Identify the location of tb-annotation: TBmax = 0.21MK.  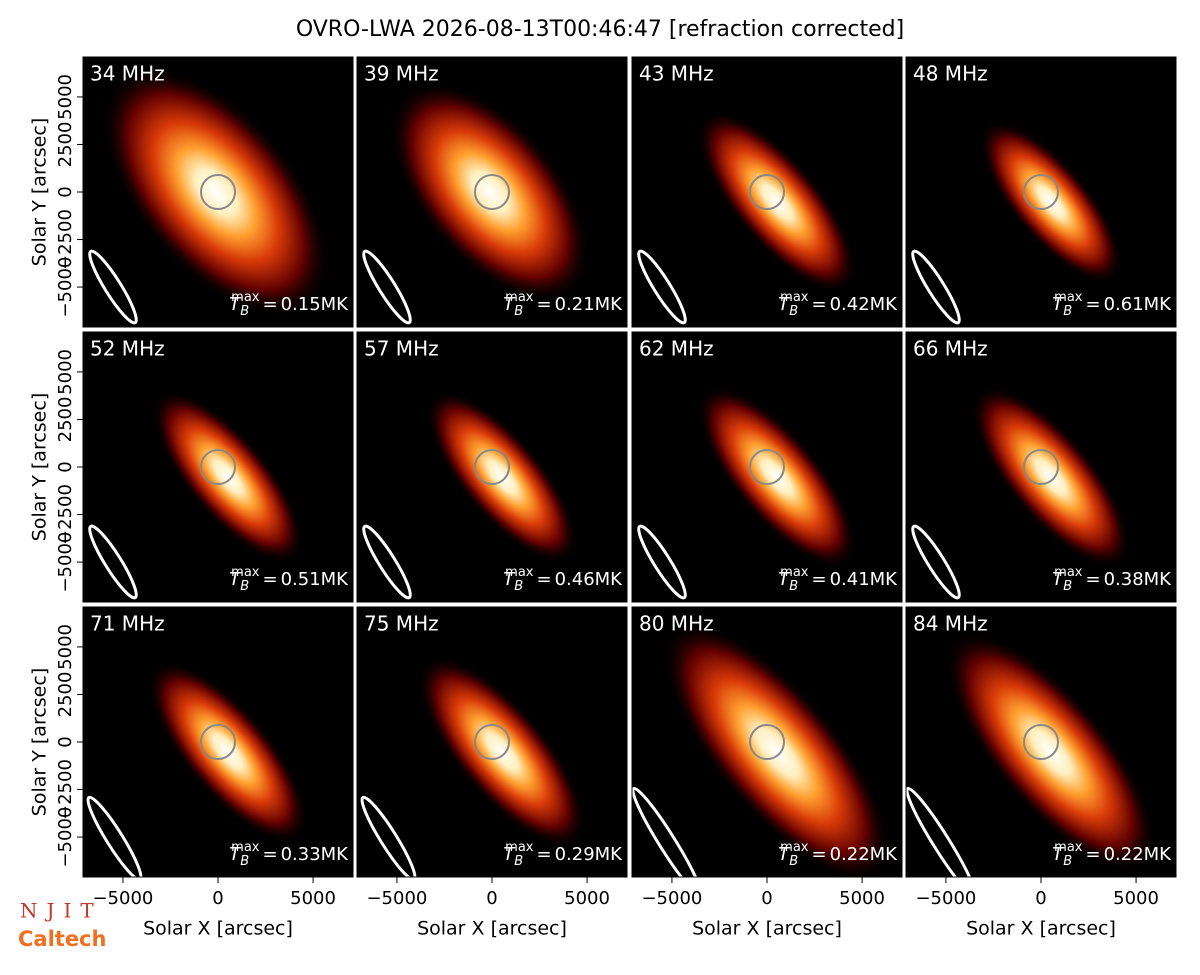
(563, 304).